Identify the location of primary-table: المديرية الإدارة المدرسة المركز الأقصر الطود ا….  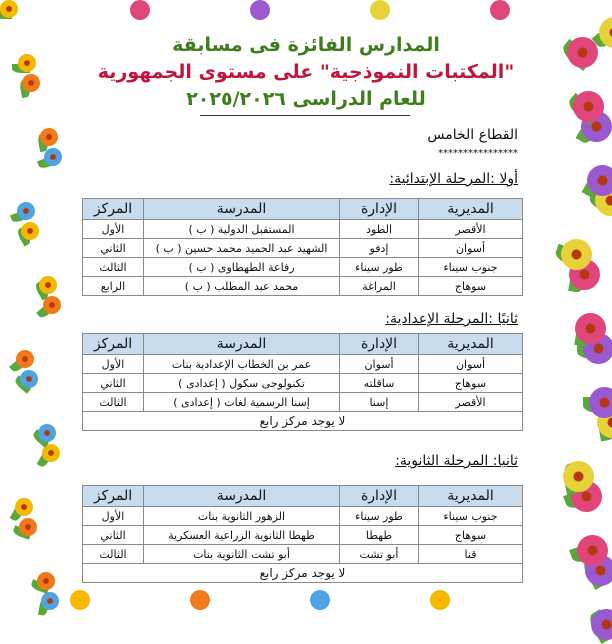
(302, 247).